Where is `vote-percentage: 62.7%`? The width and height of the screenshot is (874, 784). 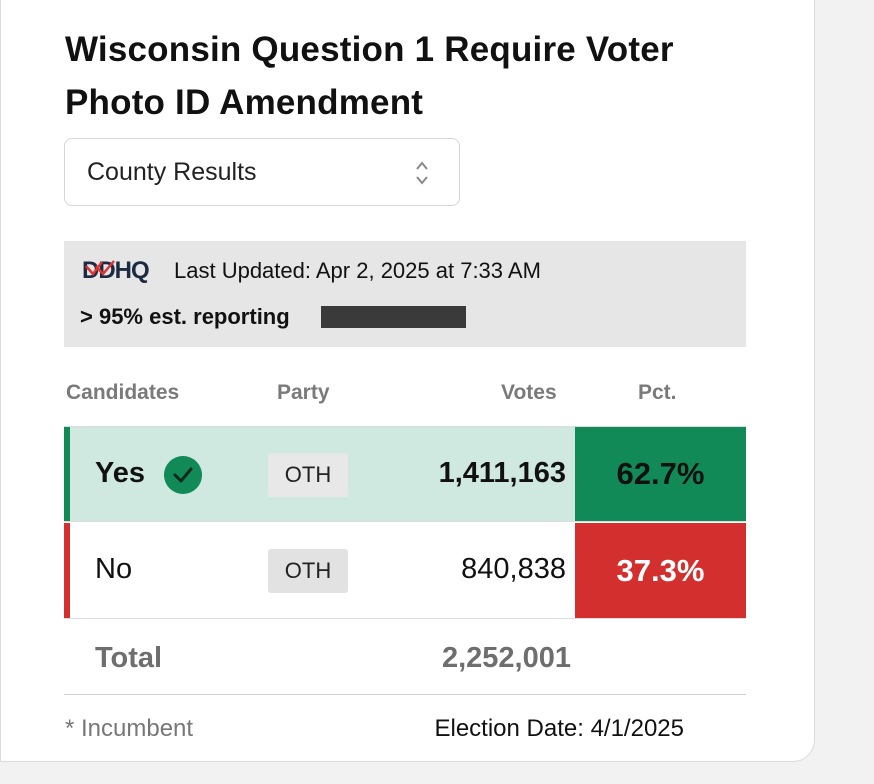
vote-percentage: 62.7% is located at coordinates (660, 474).